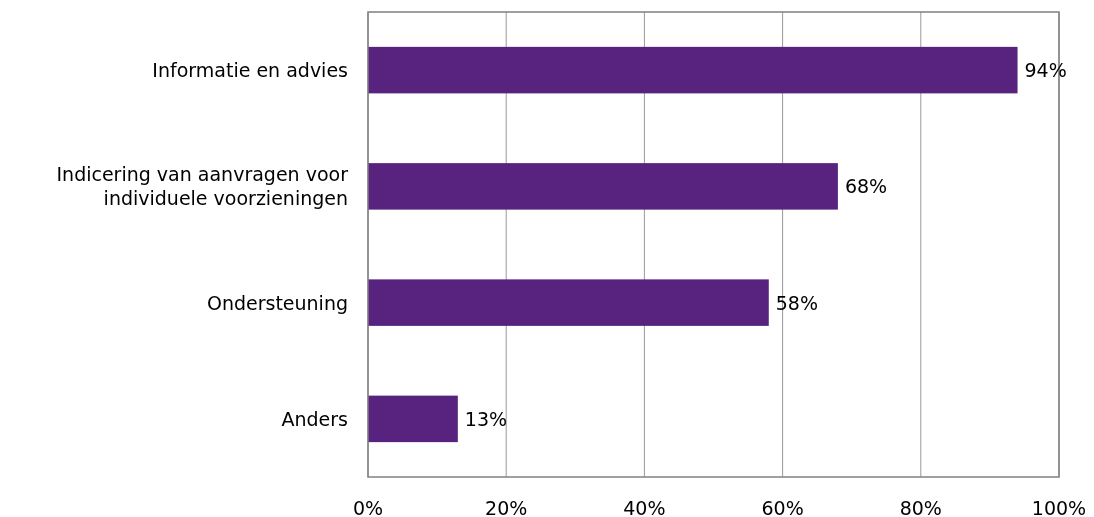 The width and height of the screenshot is (1094, 517). Describe the element at coordinates (920, 507) in the screenshot. I see `x-tick-label: 80%` at that location.